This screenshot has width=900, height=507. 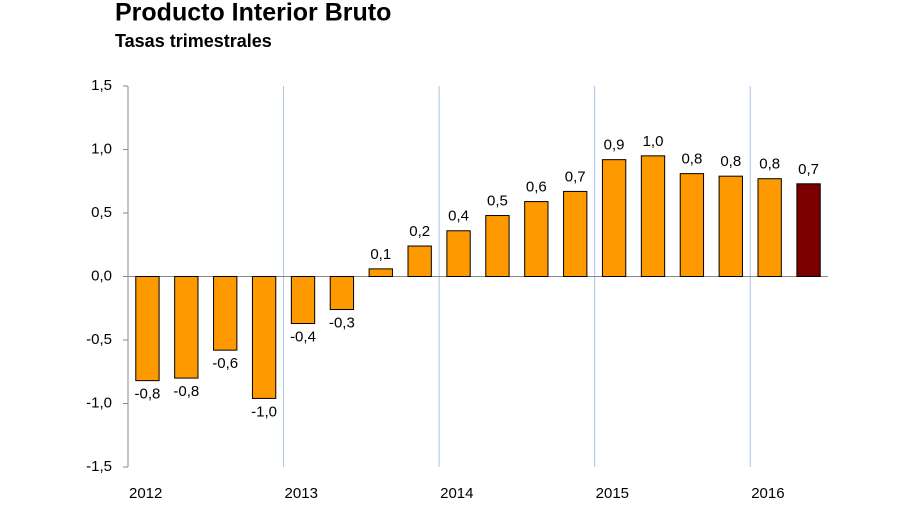 What do you see at coordinates (193, 41) in the screenshot?
I see `chart-subtitle: Tasas trimestrales` at bounding box center [193, 41].